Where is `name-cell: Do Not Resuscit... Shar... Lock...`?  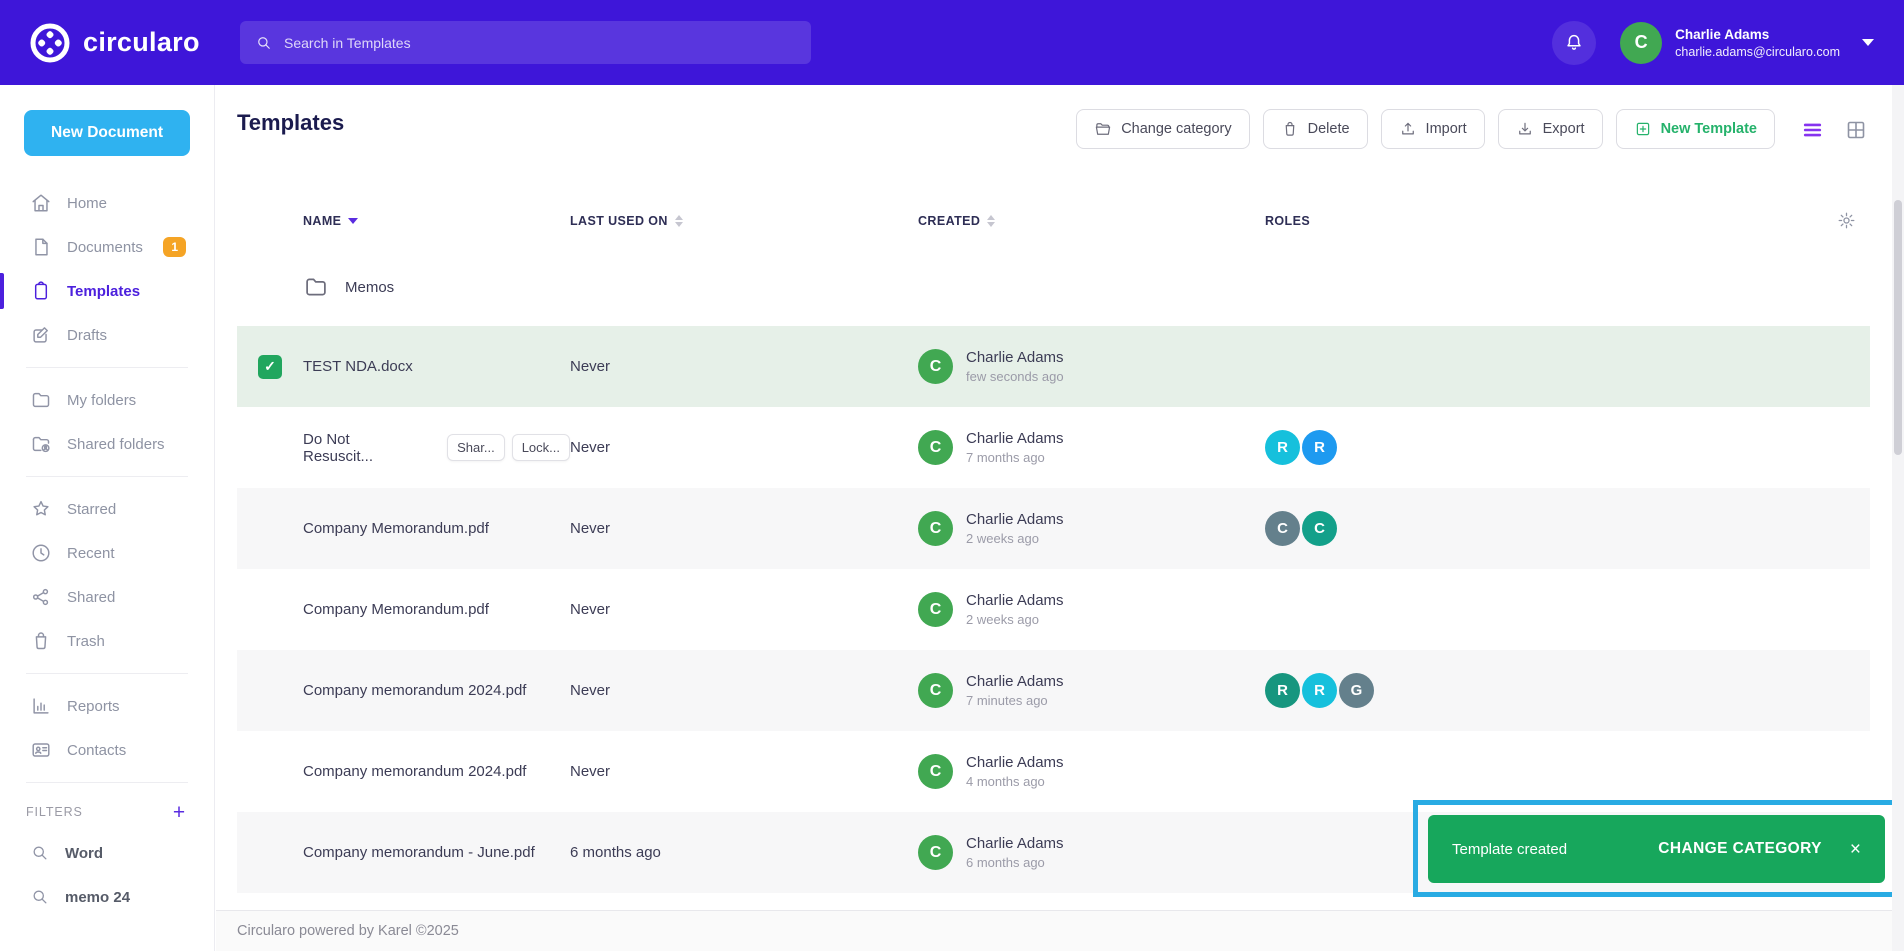
name-cell: Do Not Resuscit... Shar... Lock... is located at coordinates (436, 448).